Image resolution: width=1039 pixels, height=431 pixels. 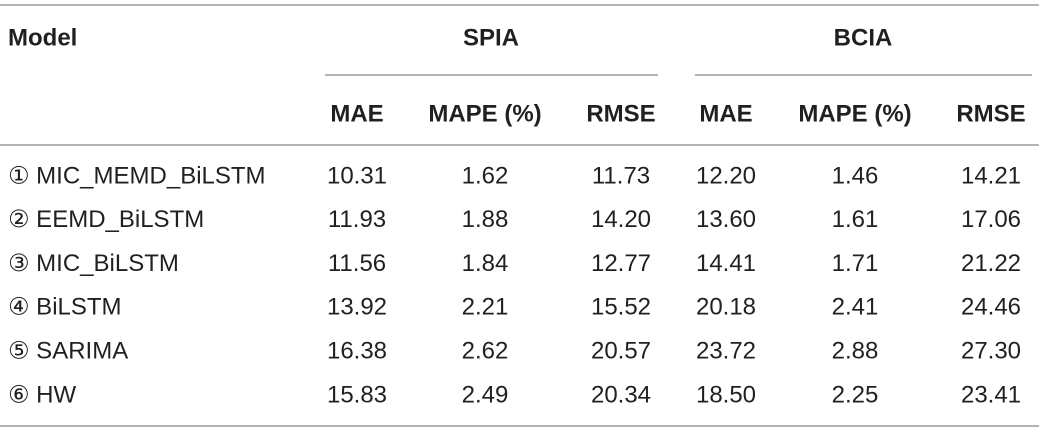 What do you see at coordinates (991, 351) in the screenshot?
I see `cell: 27.30` at bounding box center [991, 351].